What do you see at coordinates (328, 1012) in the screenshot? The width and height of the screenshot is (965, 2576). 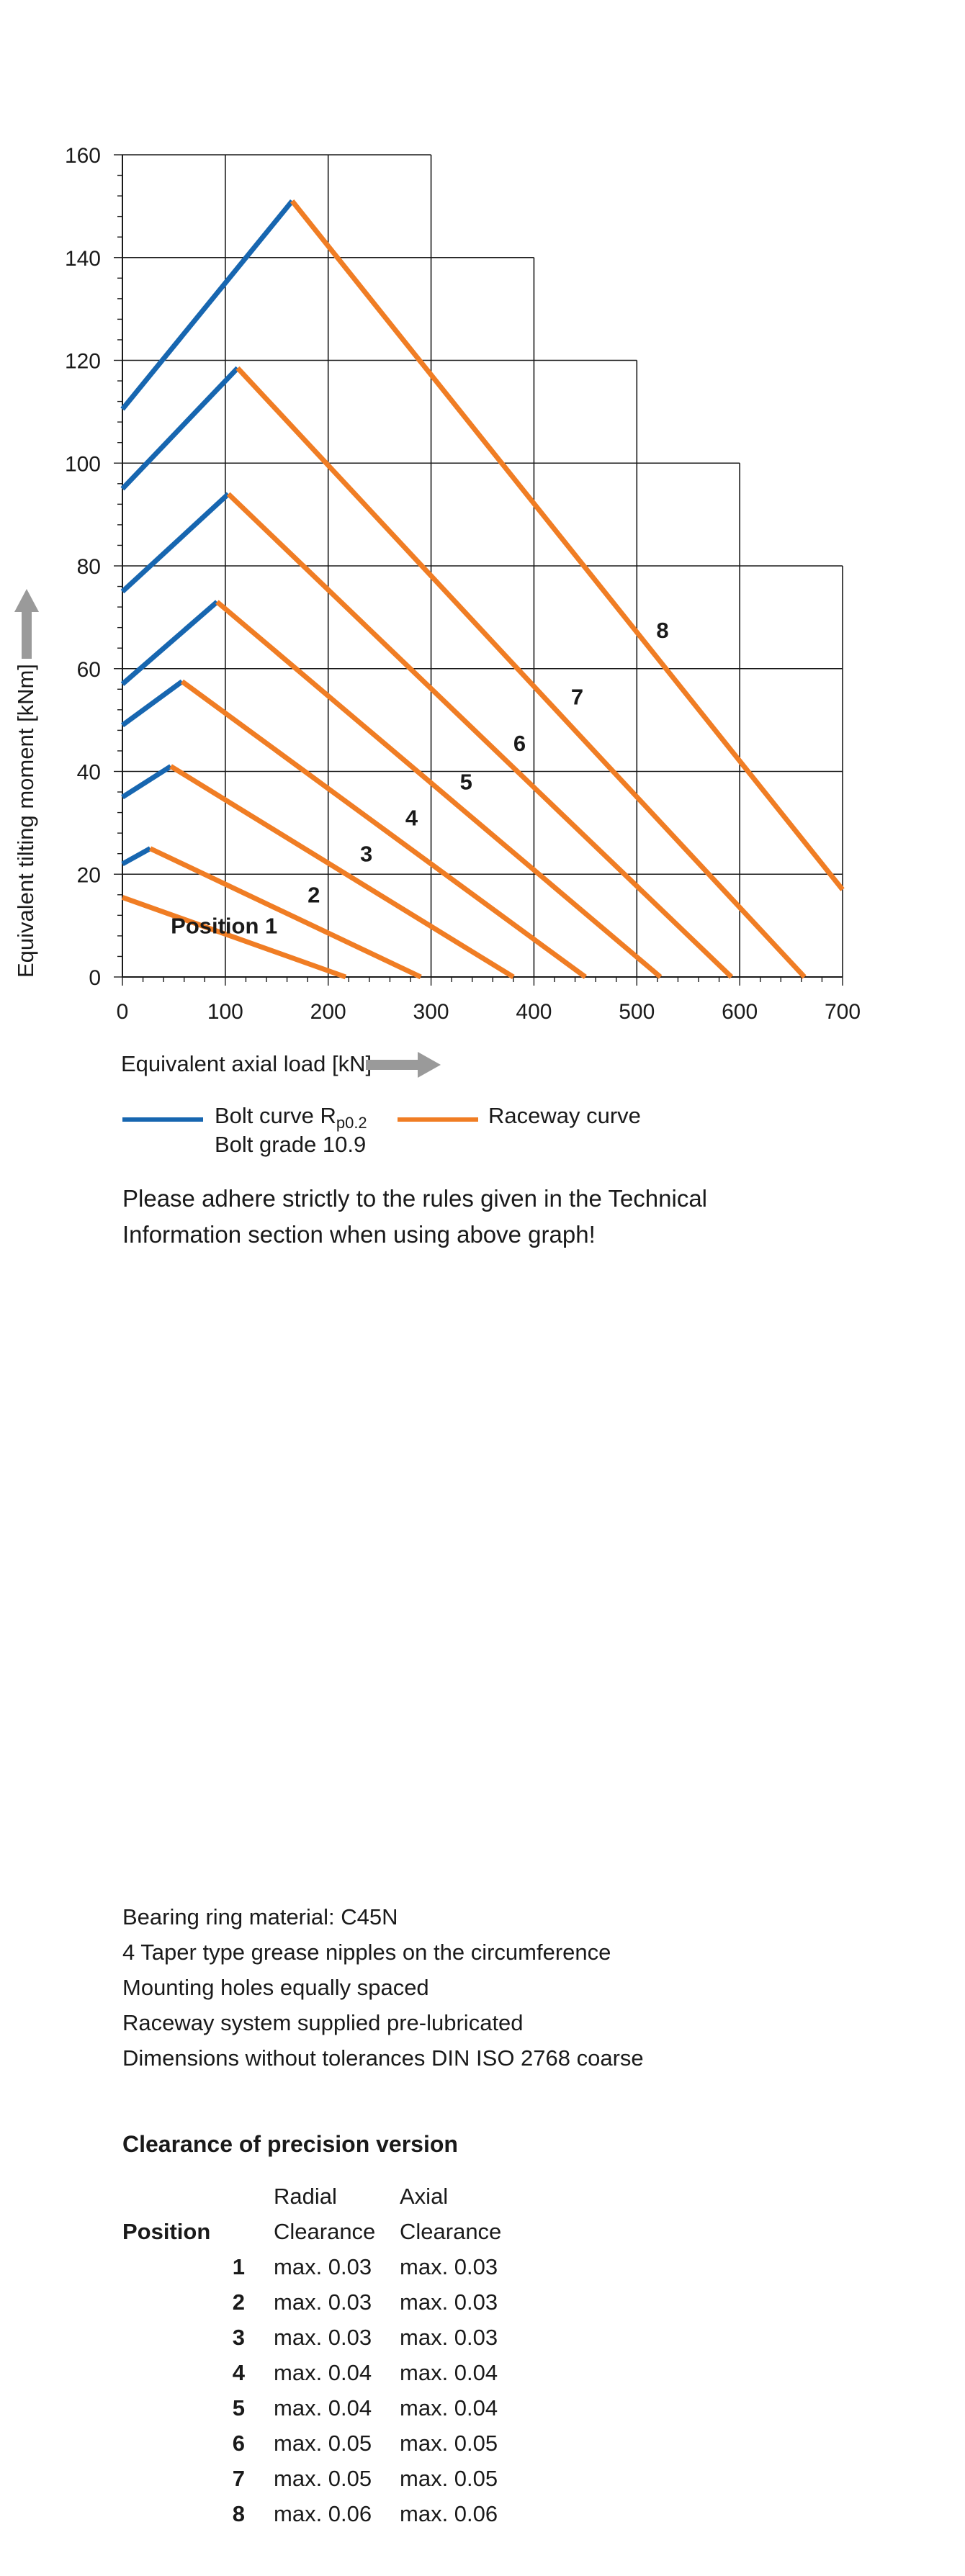 I see `x-tick-label: 200` at bounding box center [328, 1012].